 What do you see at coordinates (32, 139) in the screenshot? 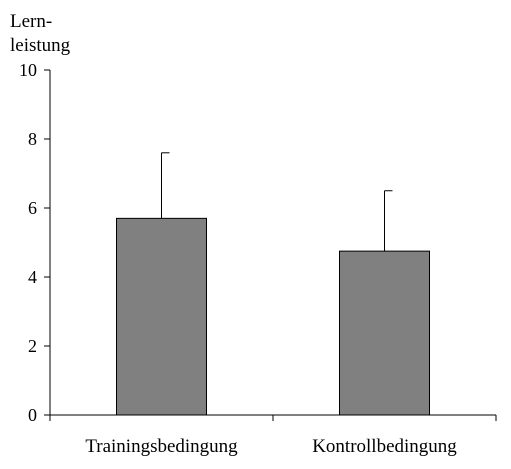
I see `y-tick-label: 8` at bounding box center [32, 139].